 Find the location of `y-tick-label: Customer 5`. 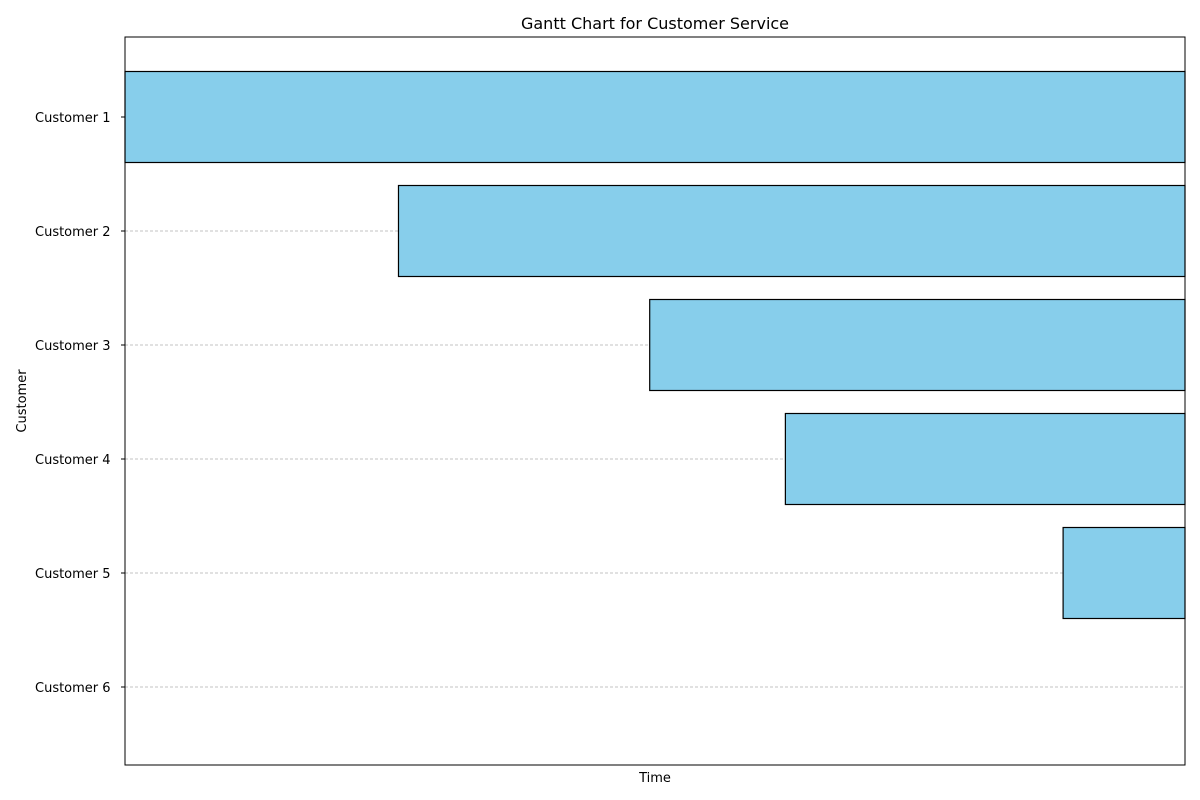

y-tick-label: Customer 5 is located at coordinates (73, 574).